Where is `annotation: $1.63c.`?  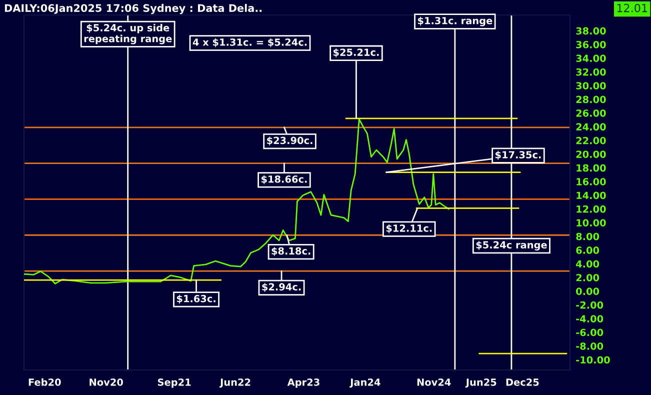 annotation: $1.63c. is located at coordinates (196, 299).